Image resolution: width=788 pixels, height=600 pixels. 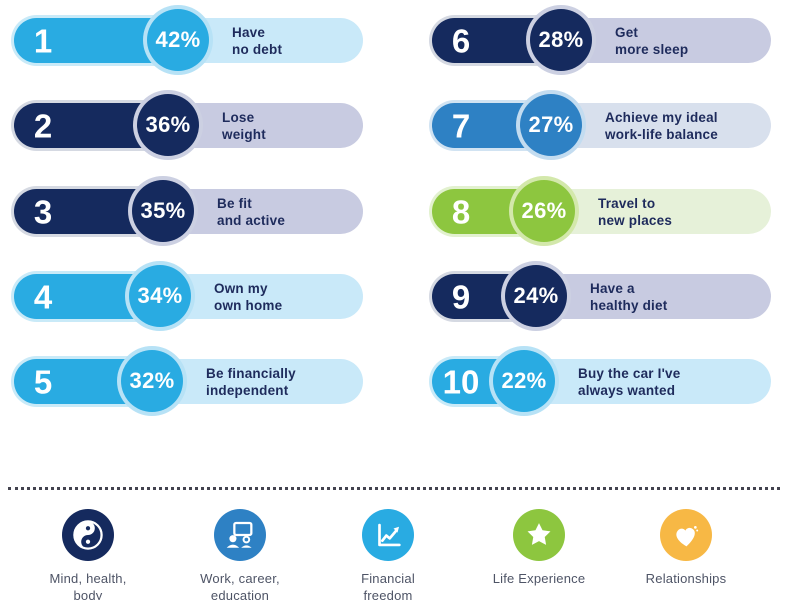 What do you see at coordinates (461, 125) in the screenshot?
I see `rank-number: 7` at bounding box center [461, 125].